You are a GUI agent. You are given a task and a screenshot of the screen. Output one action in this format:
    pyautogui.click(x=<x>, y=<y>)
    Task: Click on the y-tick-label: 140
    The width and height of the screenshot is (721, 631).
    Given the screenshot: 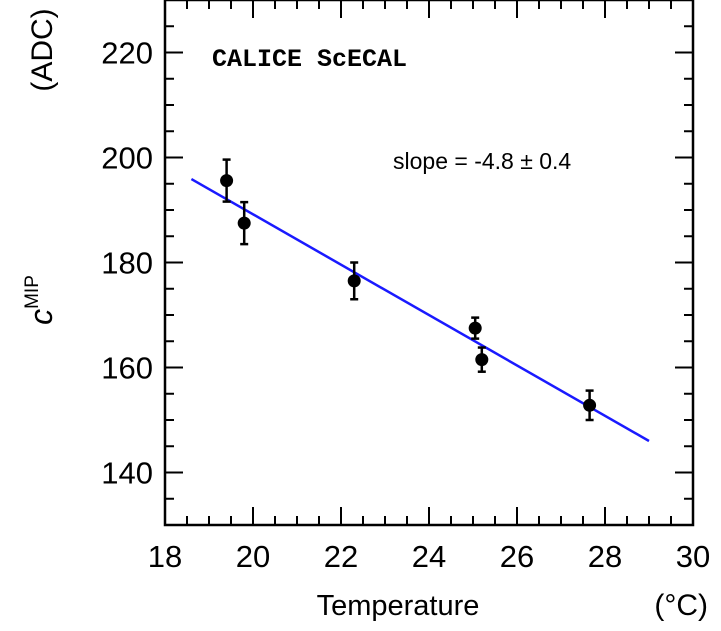 What is the action you would take?
    pyautogui.click(x=127, y=473)
    